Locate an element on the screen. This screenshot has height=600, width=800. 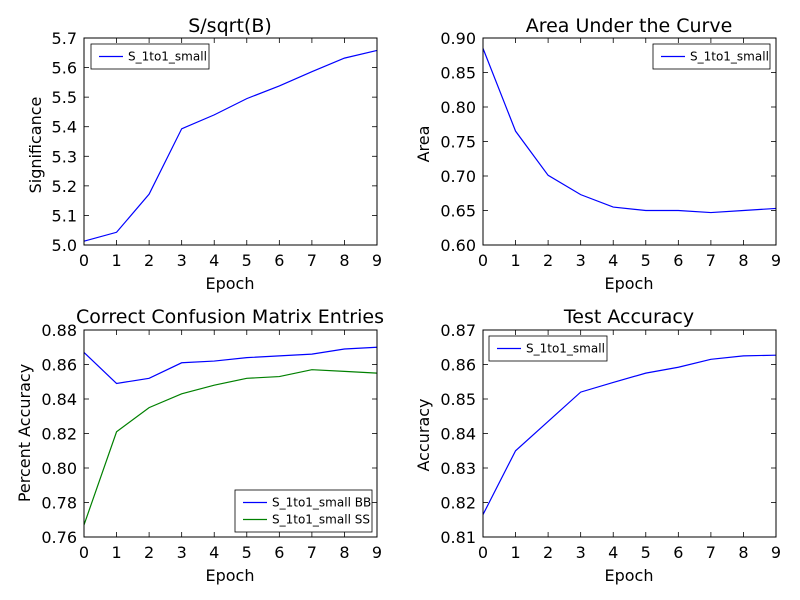
y-tick-label: 0.87 is located at coordinates (458, 330).